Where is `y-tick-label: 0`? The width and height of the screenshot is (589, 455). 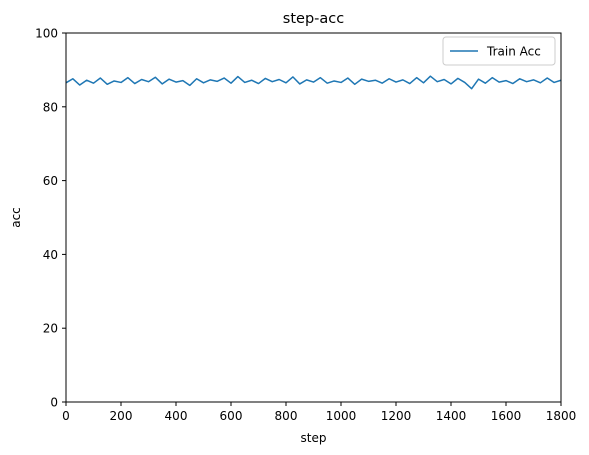
y-tick-label: 0 is located at coordinates (54, 403).